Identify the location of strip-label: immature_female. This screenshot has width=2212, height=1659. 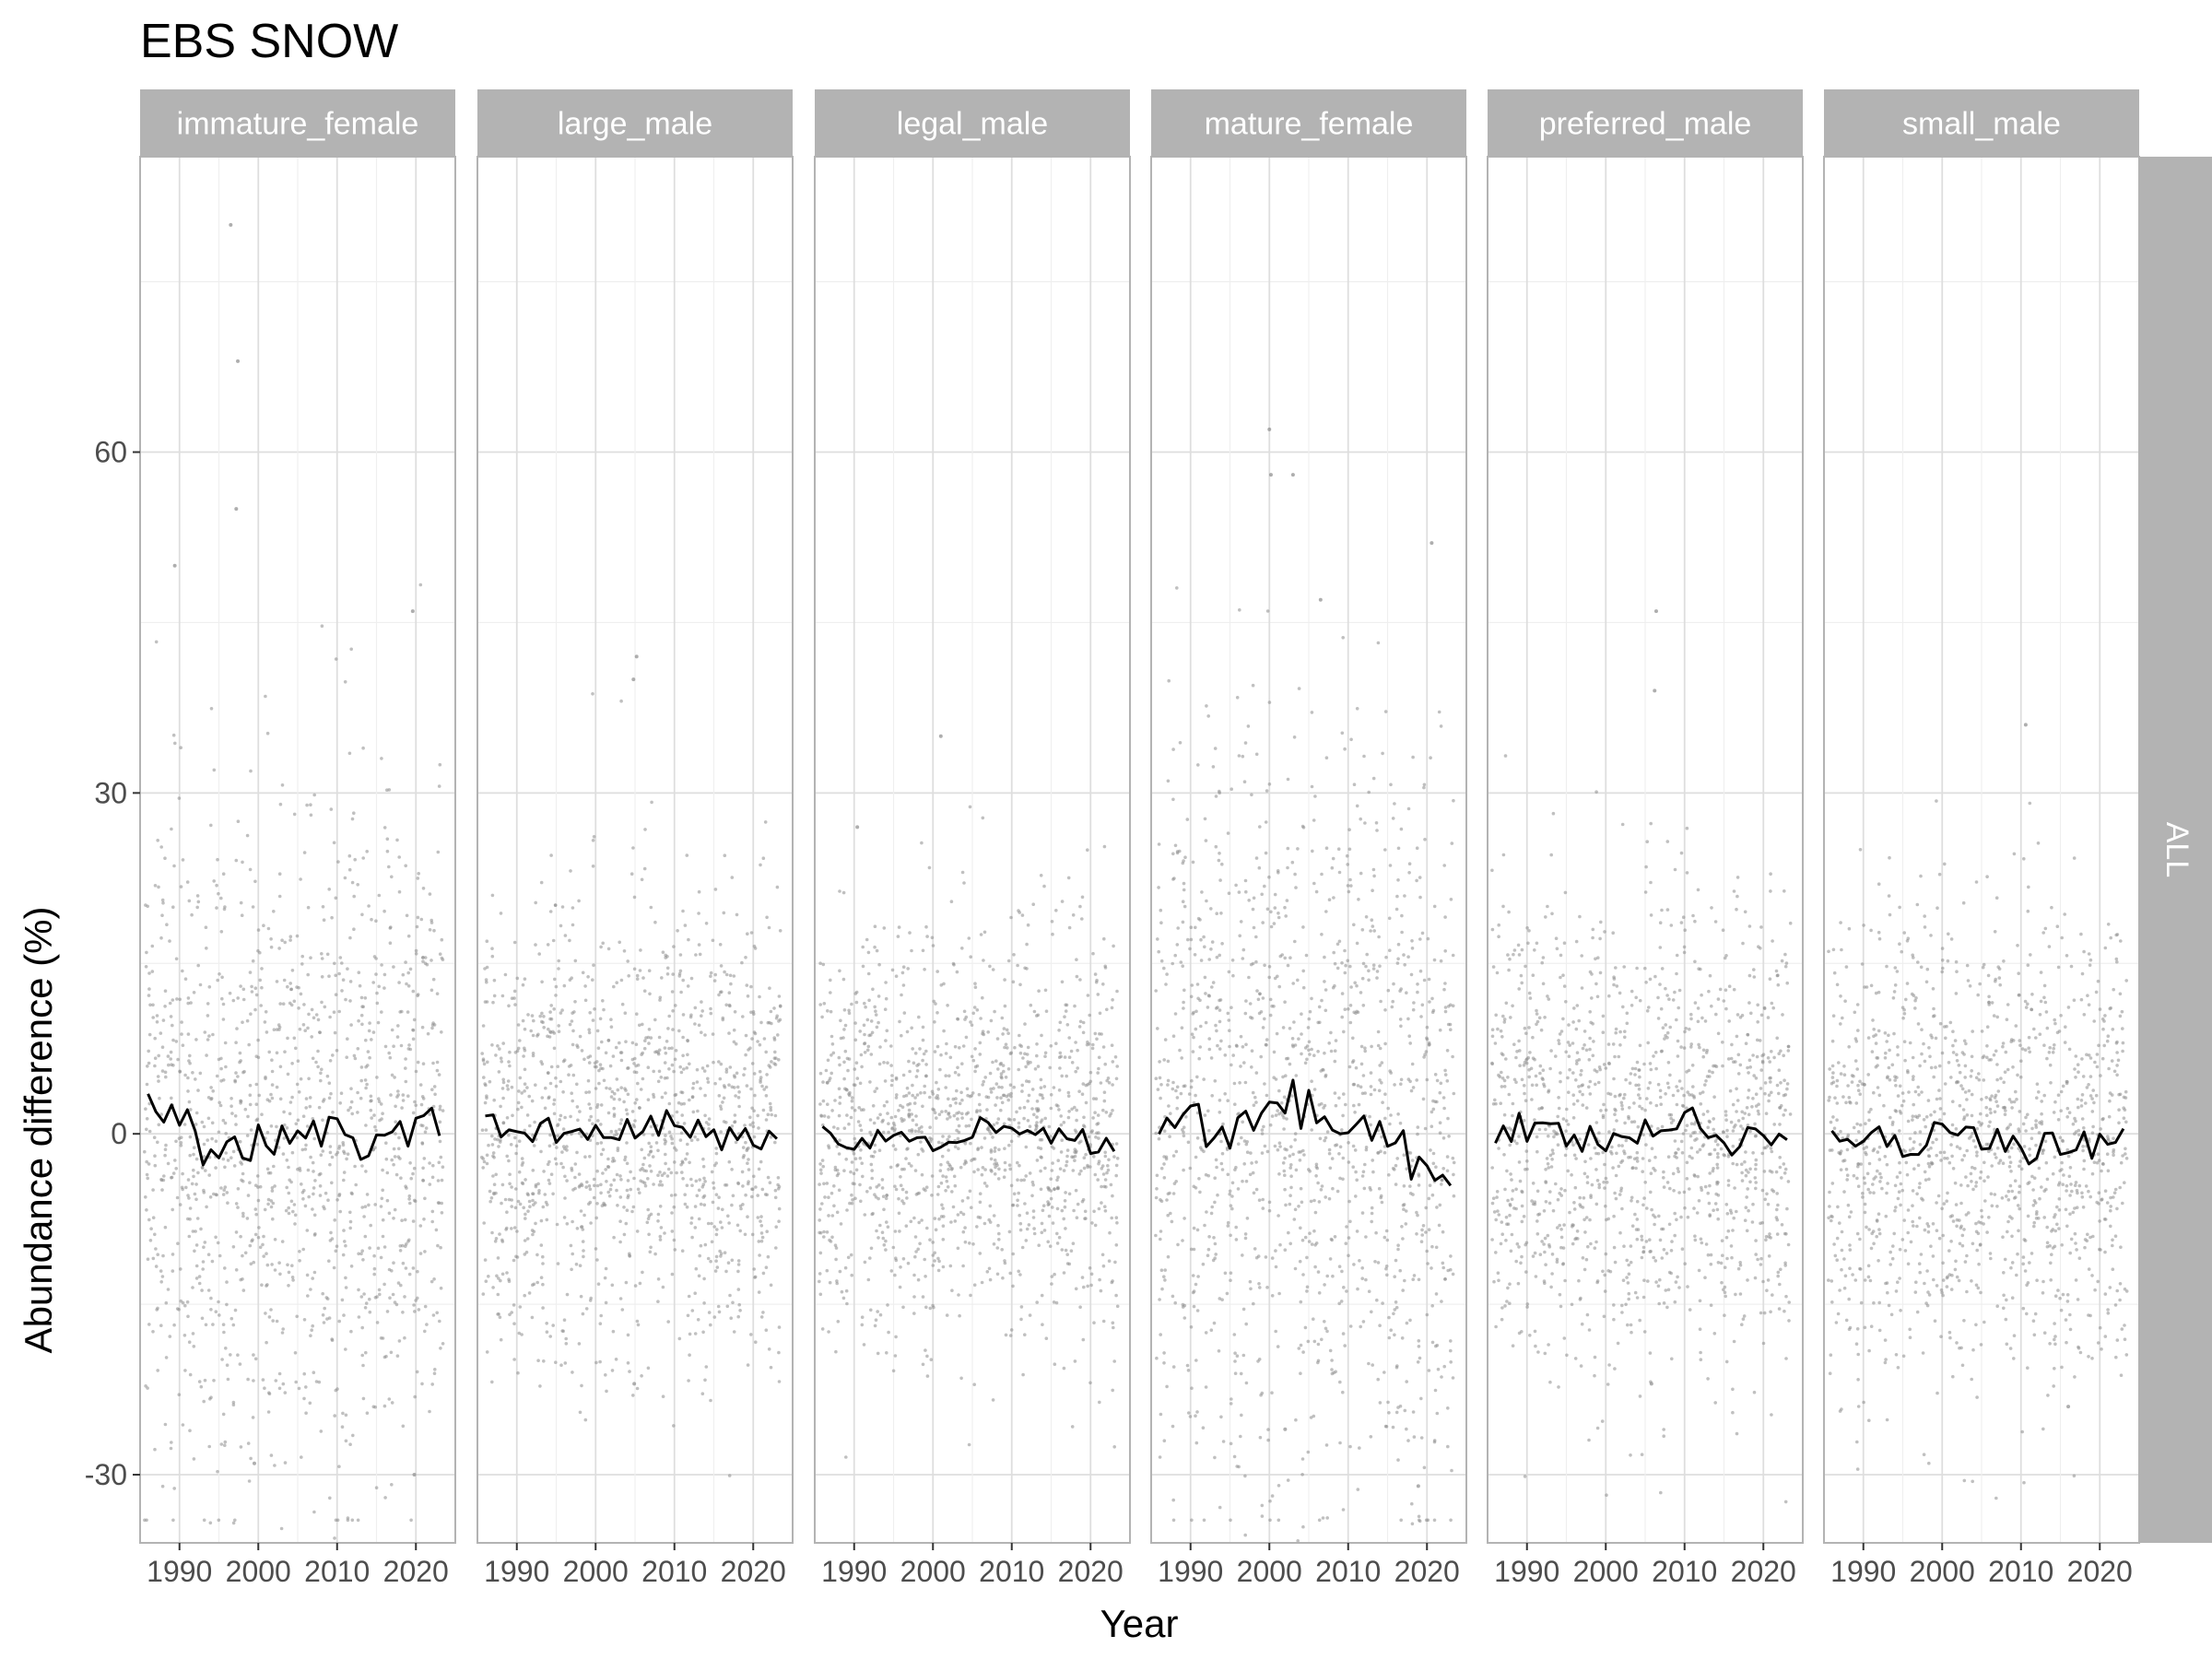
(298, 124).